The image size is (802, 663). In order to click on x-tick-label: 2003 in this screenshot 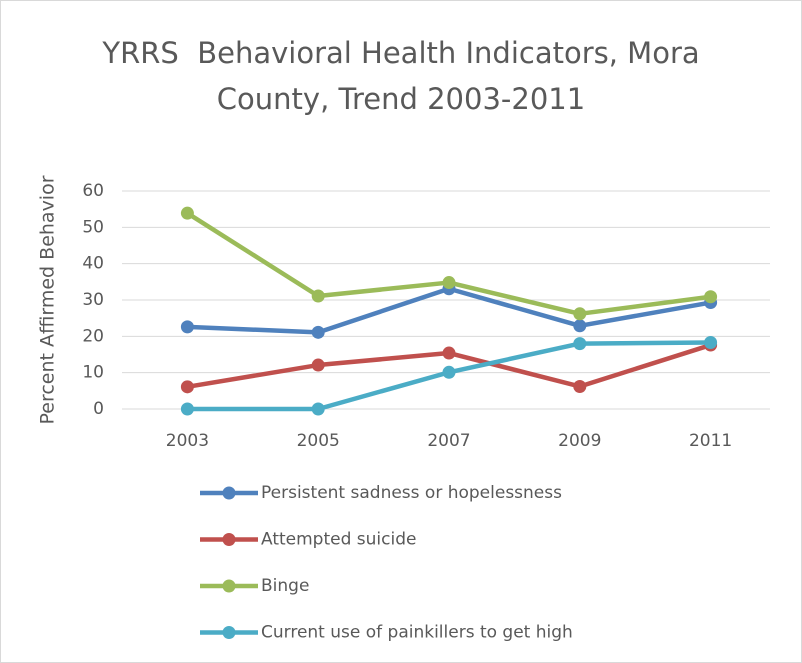, I will do `click(187, 441)`.